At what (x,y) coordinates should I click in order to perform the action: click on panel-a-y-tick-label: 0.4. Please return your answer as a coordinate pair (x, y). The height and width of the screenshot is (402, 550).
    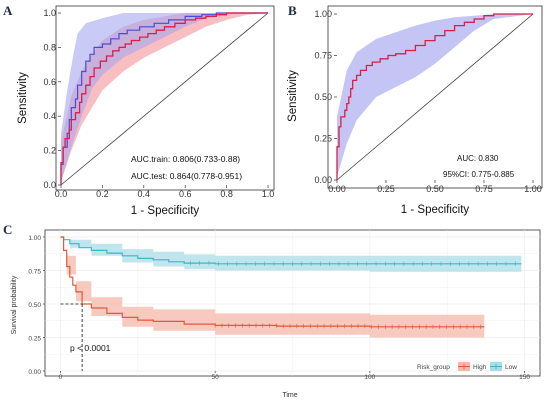
    Looking at the image, I should click on (49, 116).